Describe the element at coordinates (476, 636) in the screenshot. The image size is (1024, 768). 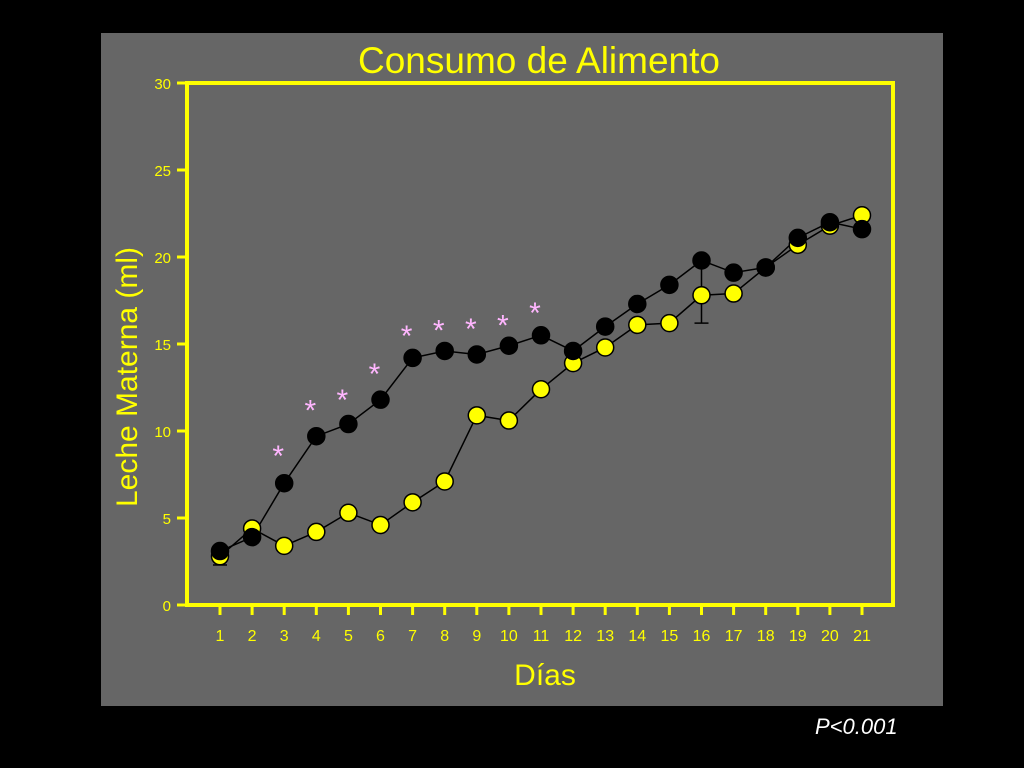
I see `x-tick-label: 9` at that location.